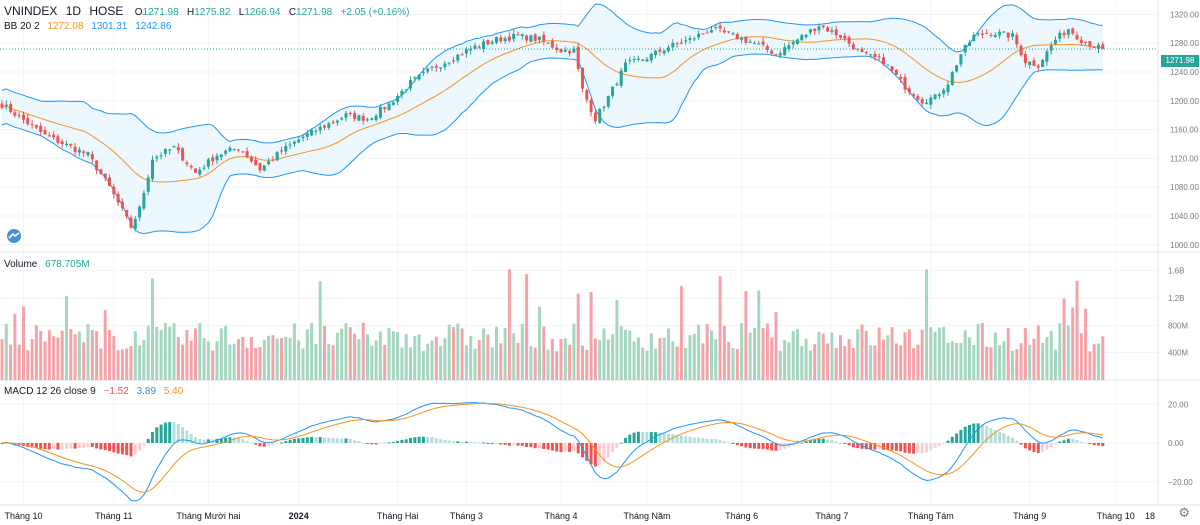 The height and width of the screenshot is (525, 1200). I want to click on interval-label: 1D, so click(73, 11).